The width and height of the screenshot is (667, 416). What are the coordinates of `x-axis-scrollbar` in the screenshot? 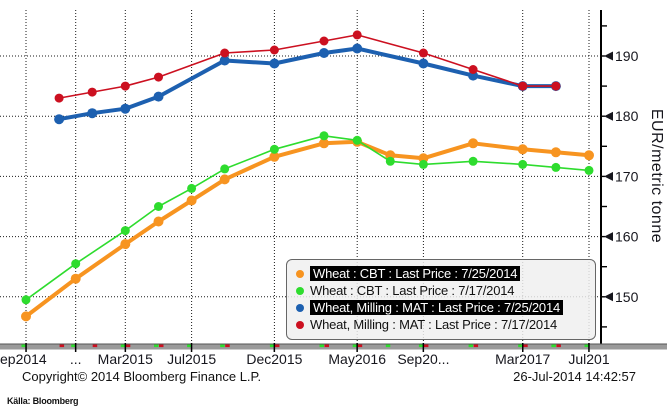 It's located at (333, 346).